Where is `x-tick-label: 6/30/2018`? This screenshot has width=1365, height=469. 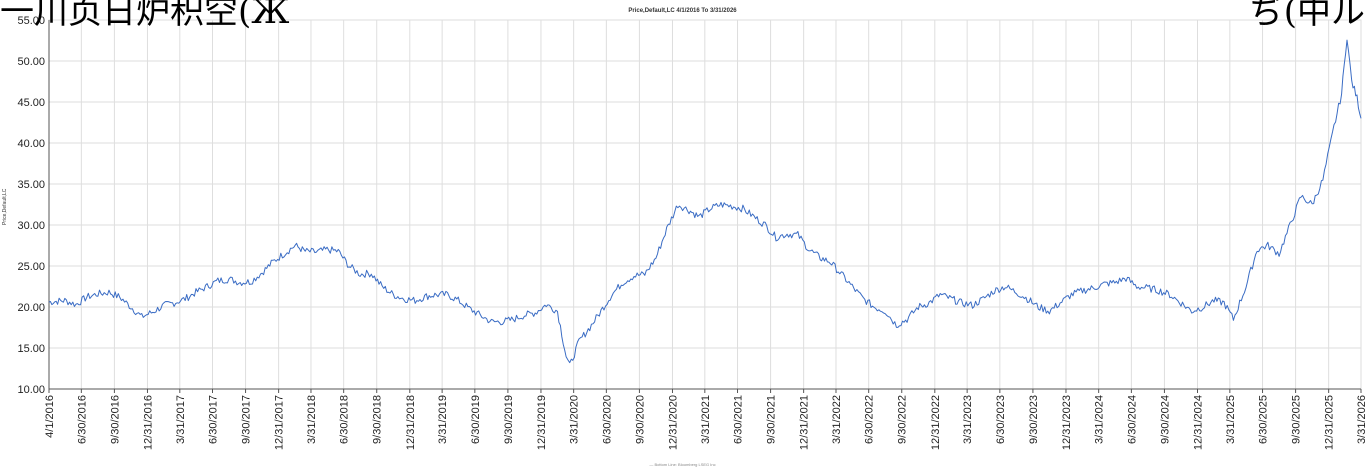
x-tick-label: 6/30/2018 is located at coordinates (345, 419).